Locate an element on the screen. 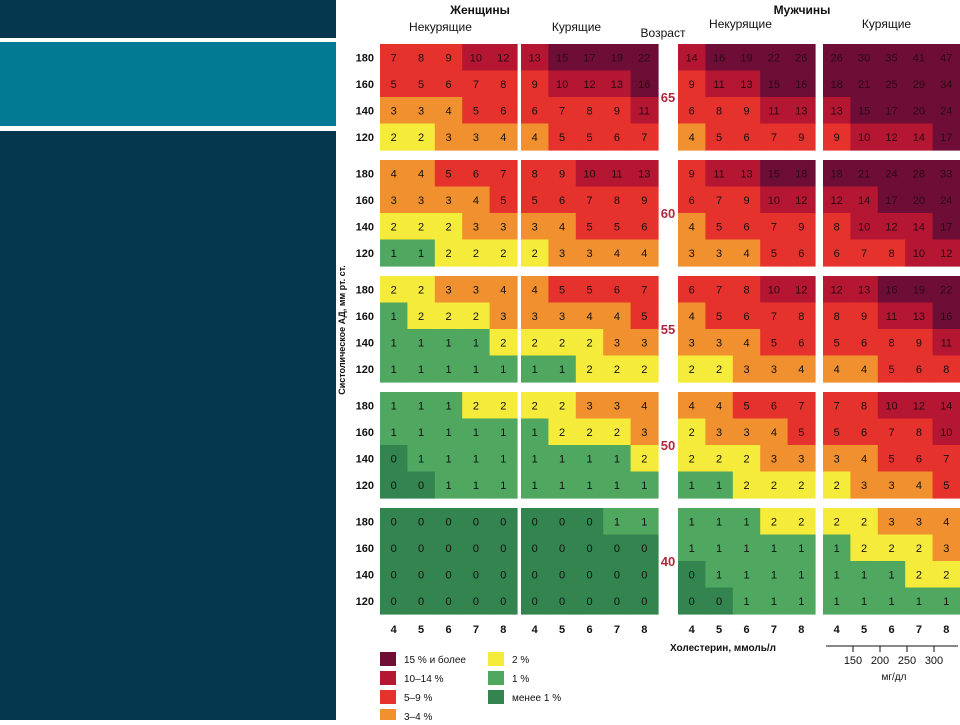  age-label: 55 is located at coordinates (668, 329).